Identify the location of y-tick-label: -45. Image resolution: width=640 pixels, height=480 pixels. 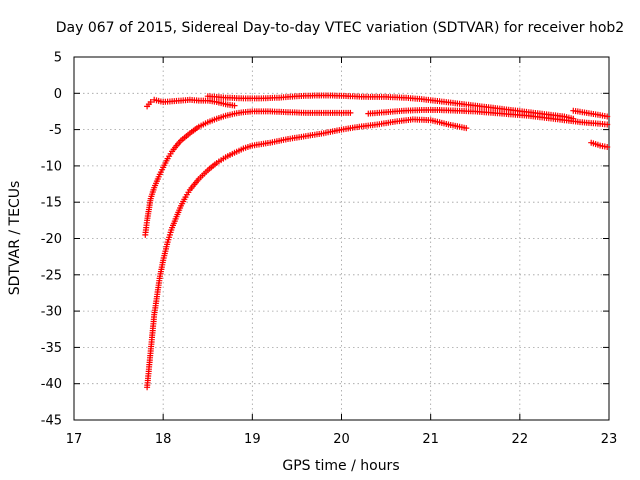
(51, 421).